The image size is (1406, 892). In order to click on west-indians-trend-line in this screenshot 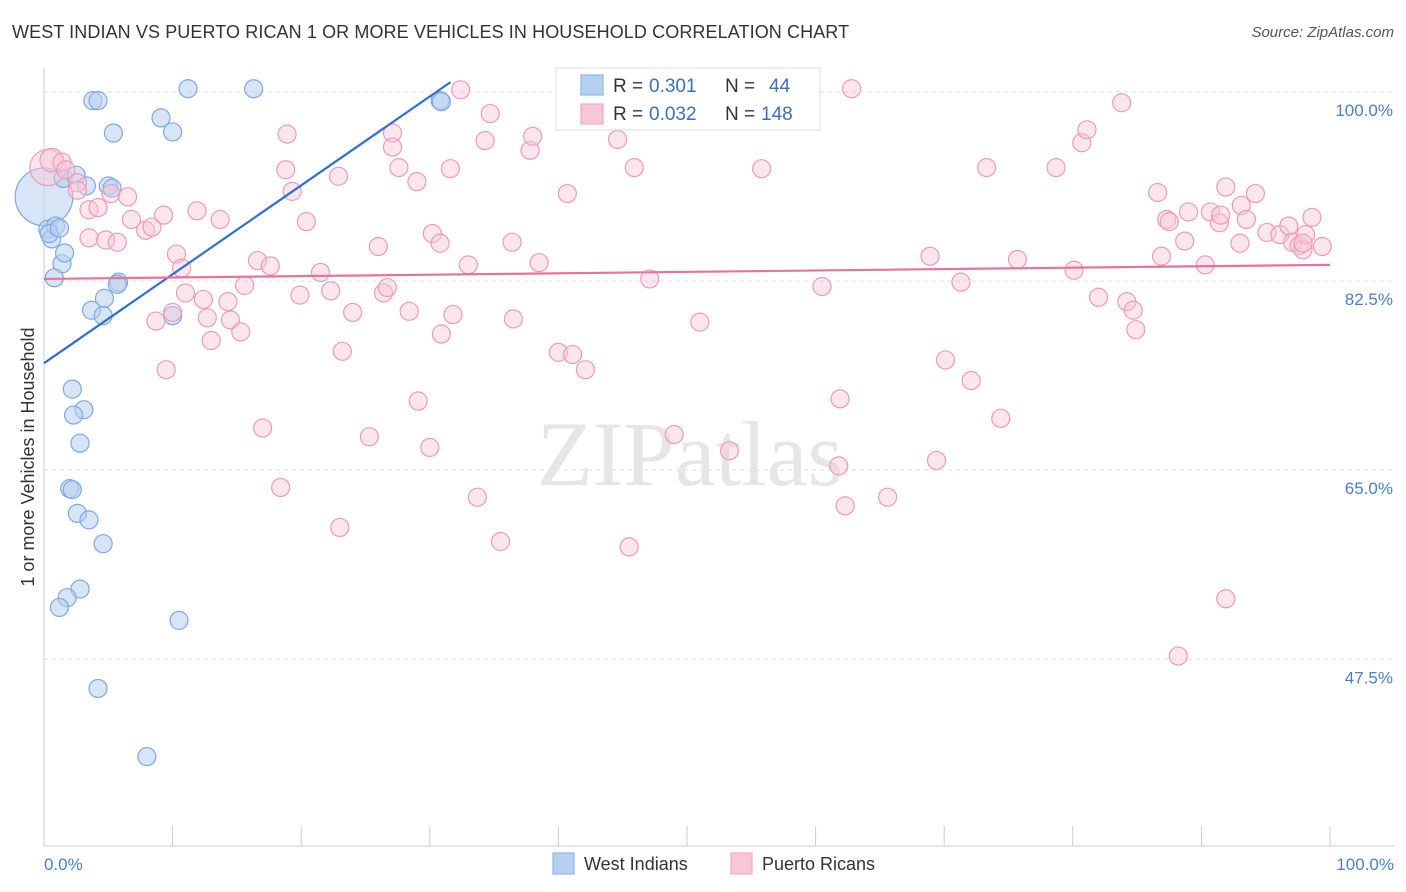, I will do `click(247, 223)`.